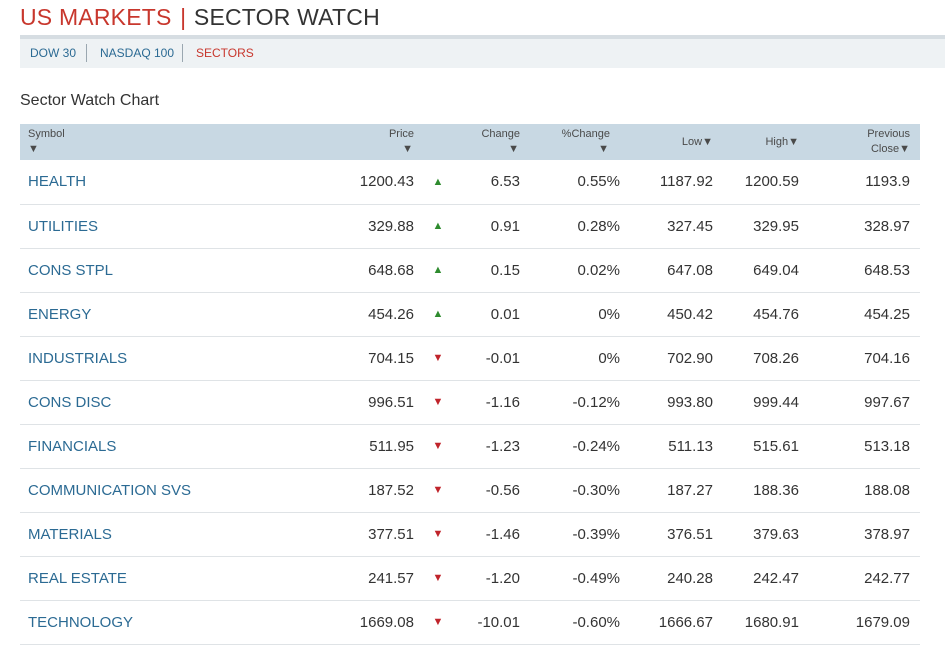 The image size is (945, 649). What do you see at coordinates (887, 402) in the screenshot?
I see `previous-close-cell: 997.67` at bounding box center [887, 402].